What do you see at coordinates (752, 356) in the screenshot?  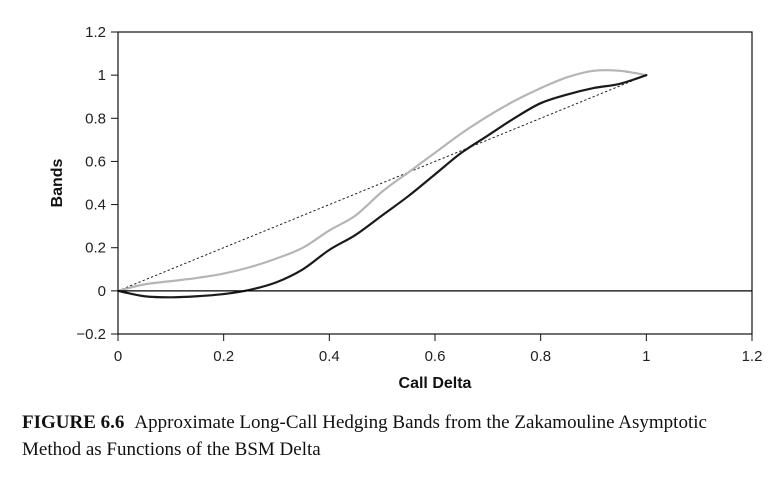 I see `x-tick-label: 1.2` at bounding box center [752, 356].